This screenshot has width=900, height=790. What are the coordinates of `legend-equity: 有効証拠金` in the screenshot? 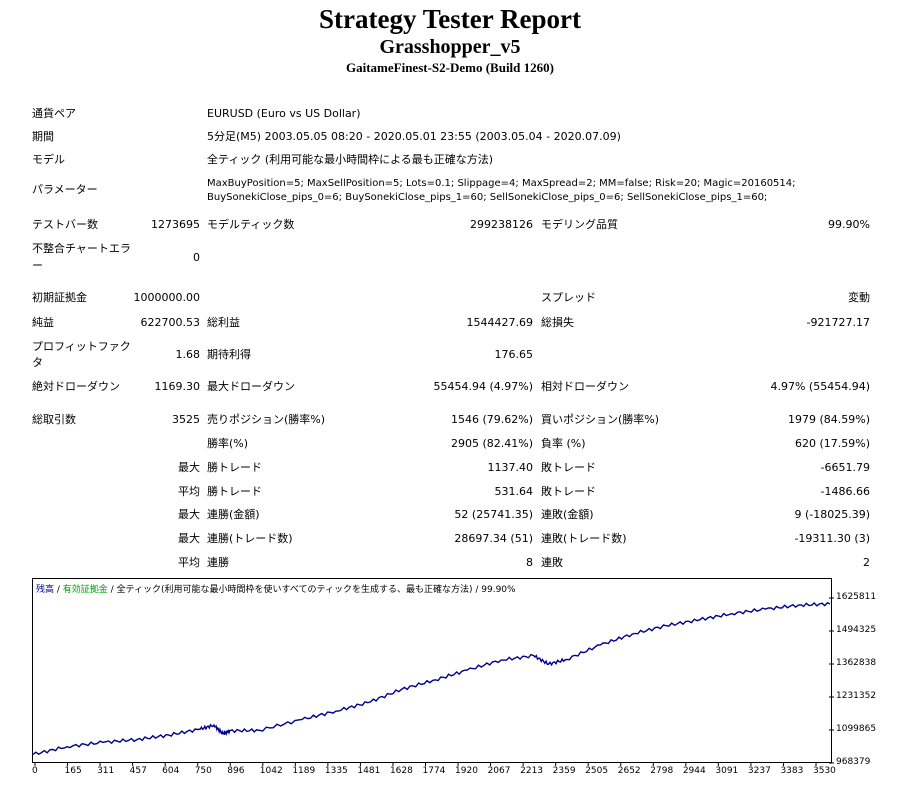 It's located at (85, 590).